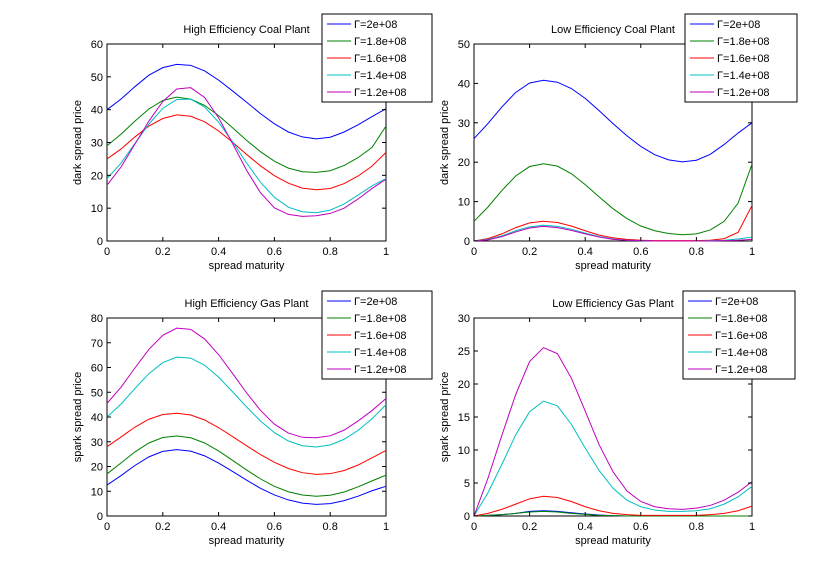 The height and width of the screenshot is (581, 830). What do you see at coordinates (246, 30) in the screenshot?
I see `chart-title: High Efficiency Coal Plant` at bounding box center [246, 30].